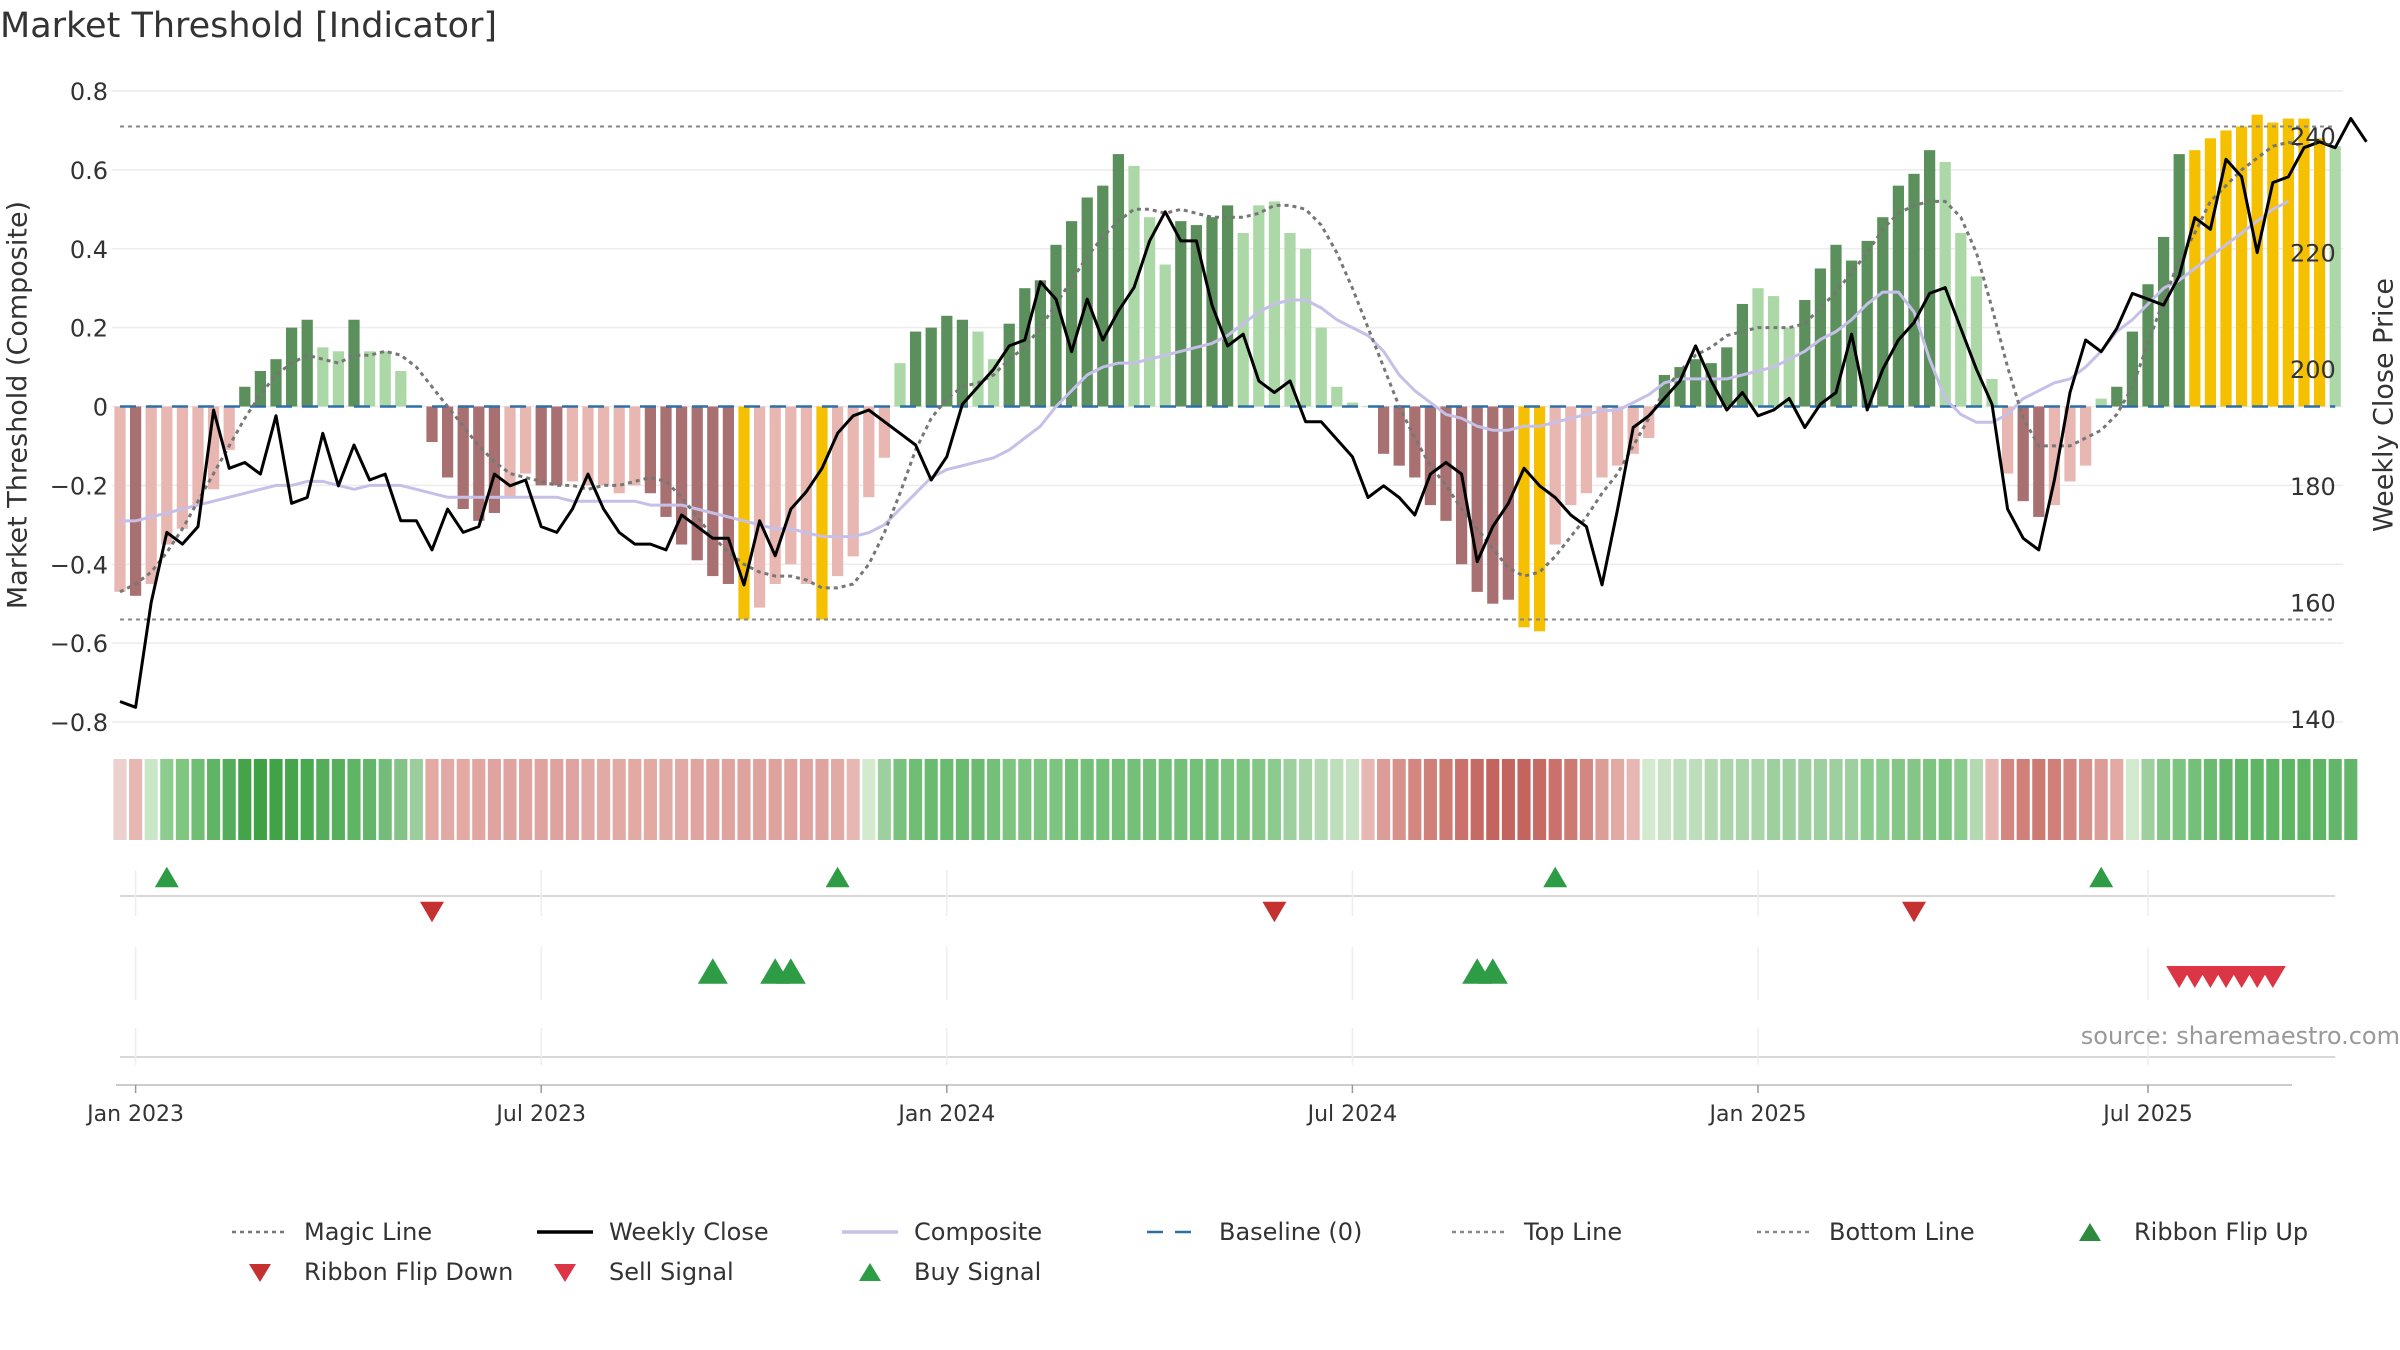 The image size is (2400, 1350). I want to click on y-tick-label-left: 0.4, so click(89, 250).